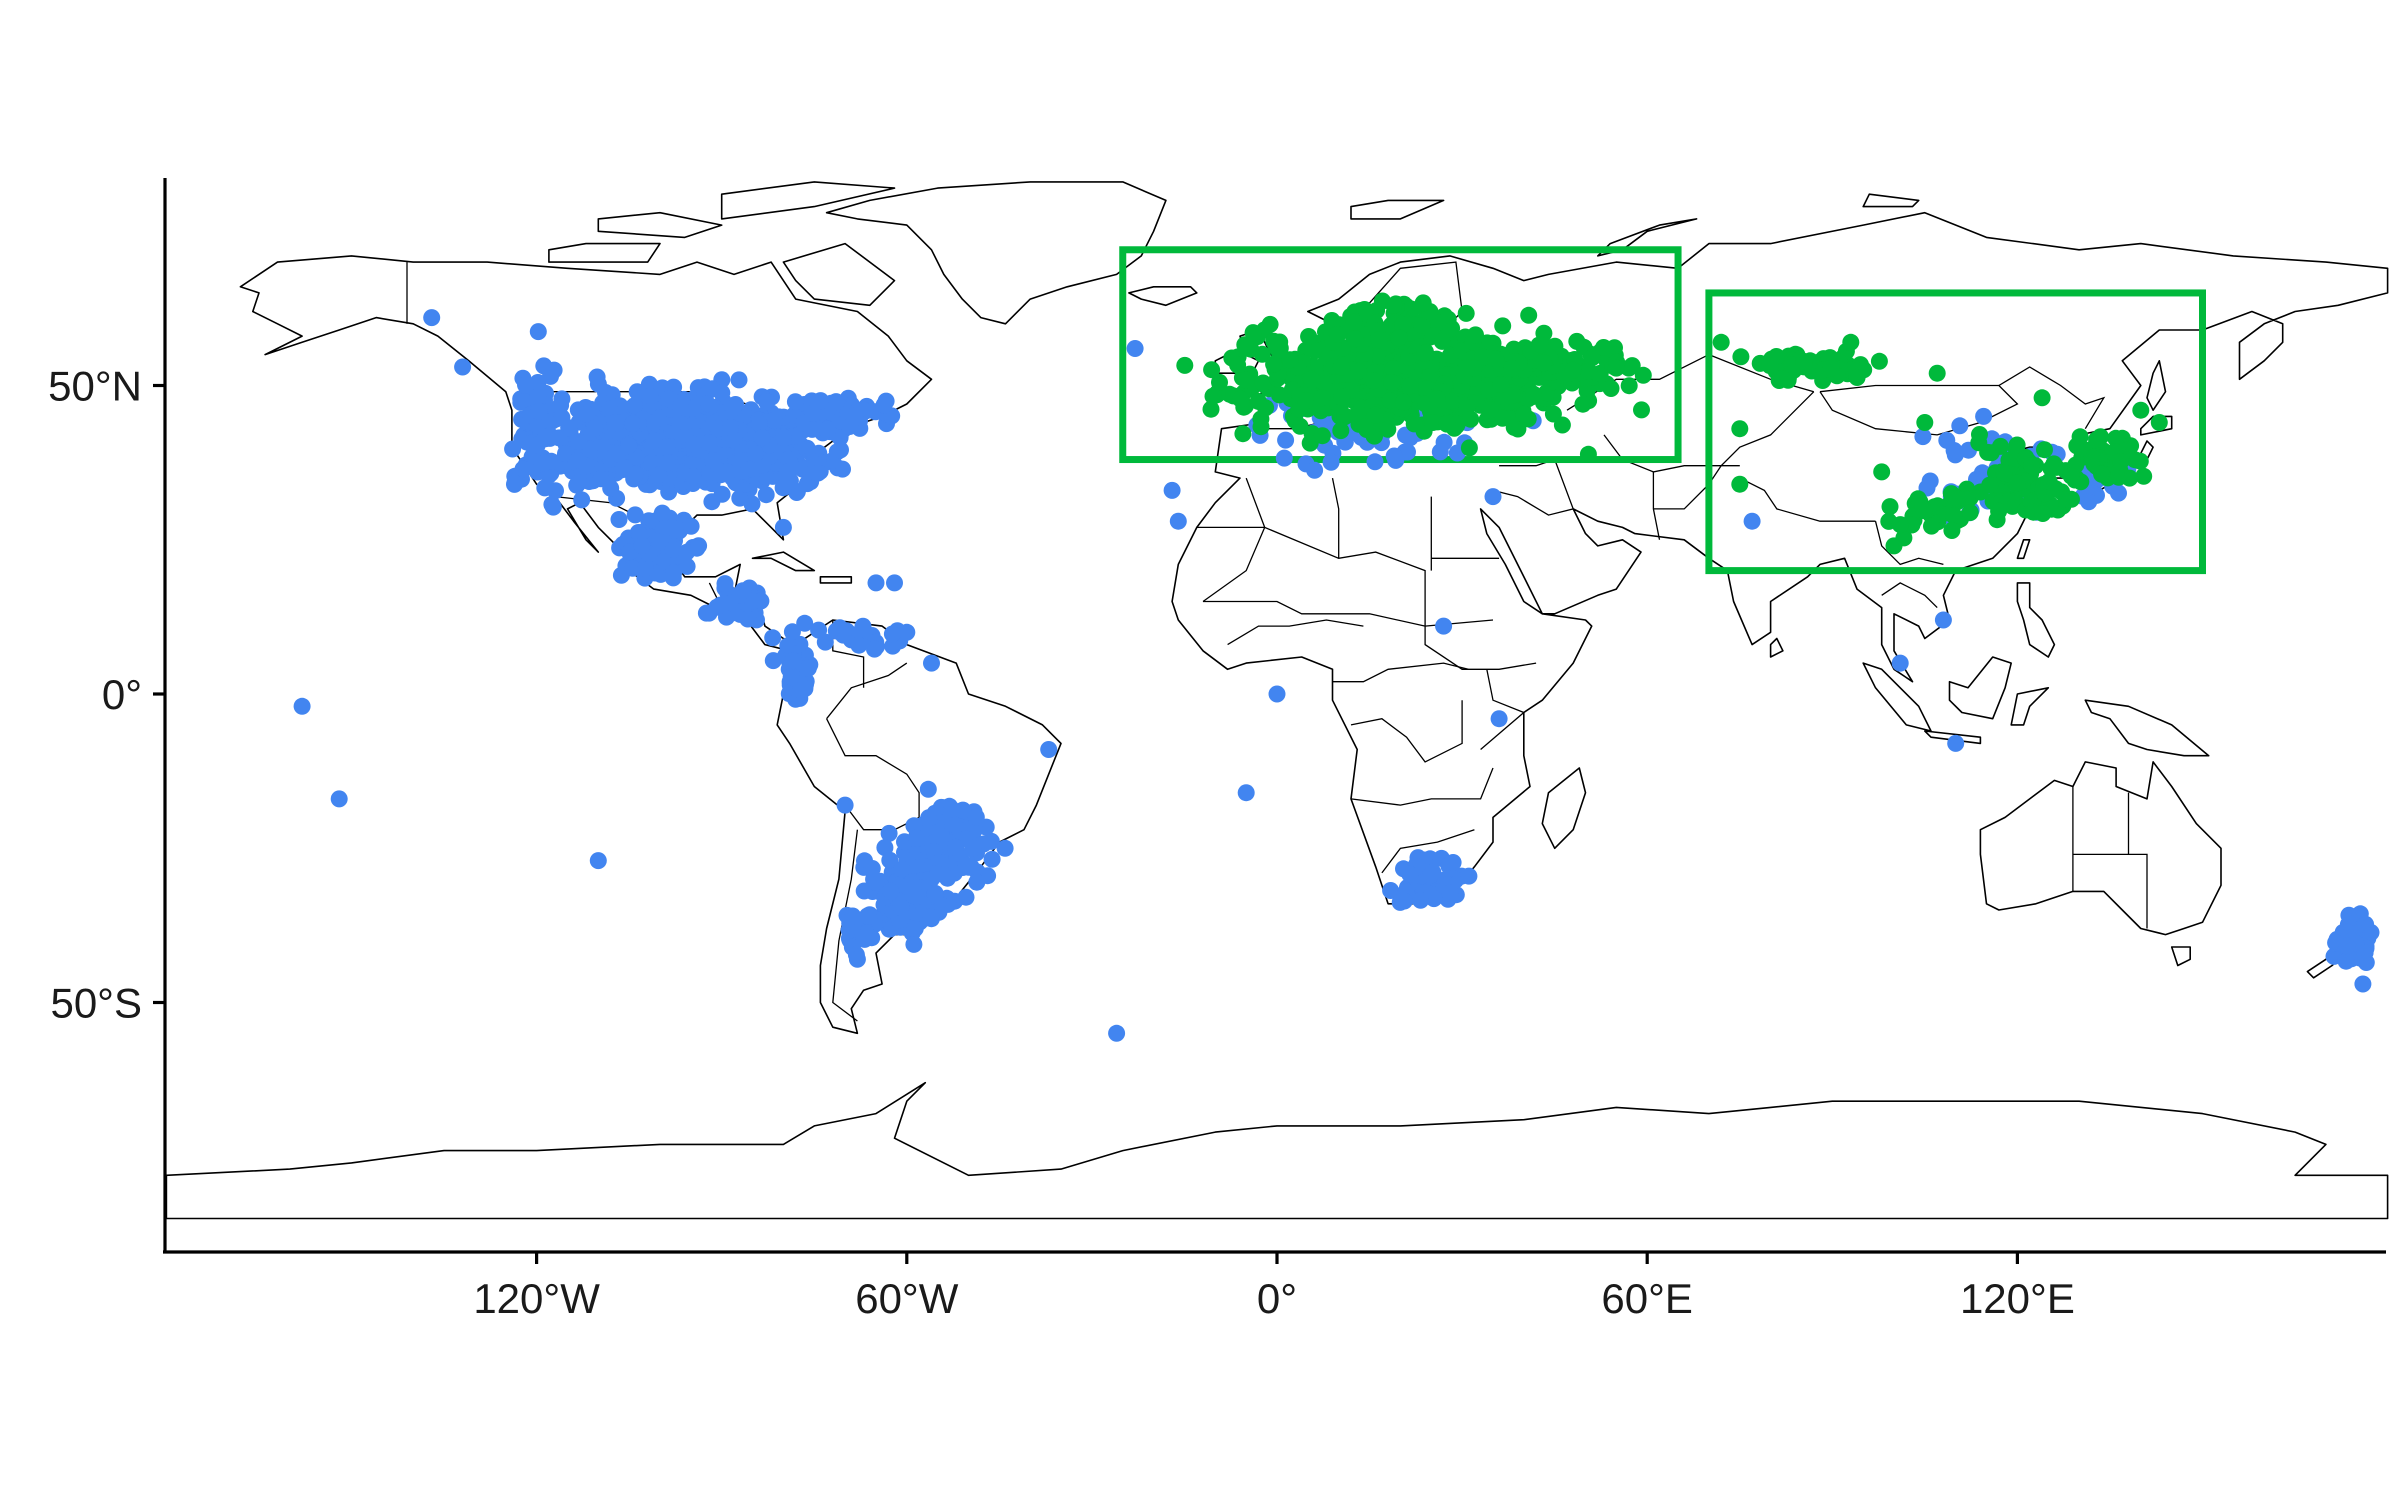 This screenshot has width=2400, height=1500. What do you see at coordinates (536, 1298) in the screenshot?
I see `x-tick-label: 120°W` at bounding box center [536, 1298].